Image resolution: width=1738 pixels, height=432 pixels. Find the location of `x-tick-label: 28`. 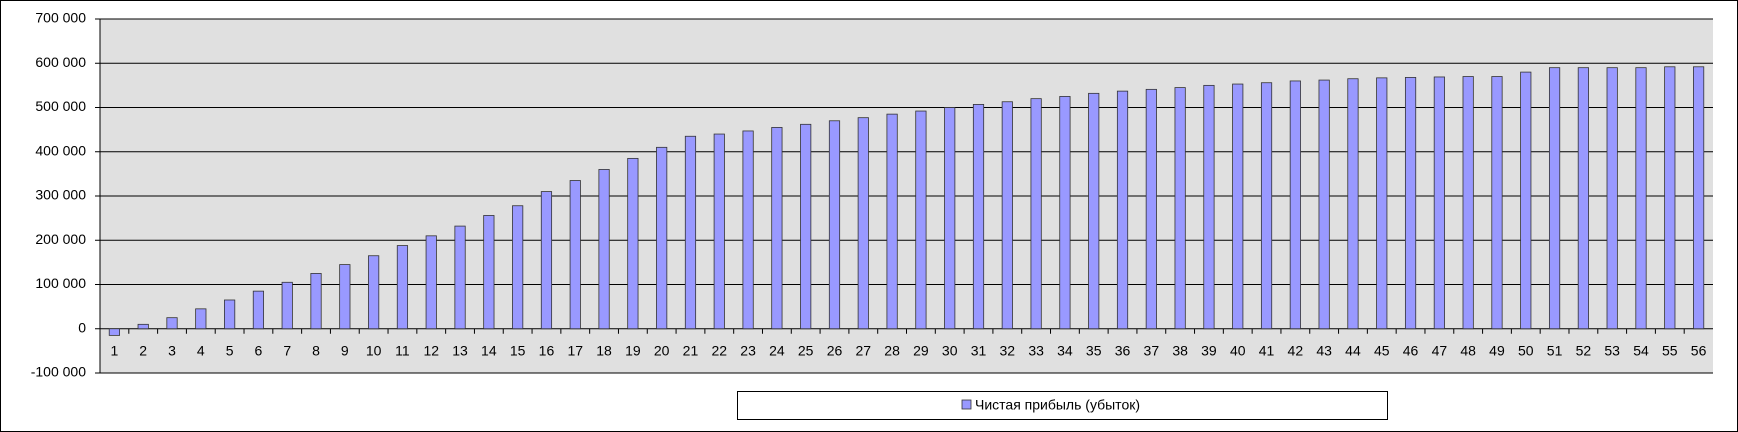

x-tick-label: 28 is located at coordinates (892, 350).